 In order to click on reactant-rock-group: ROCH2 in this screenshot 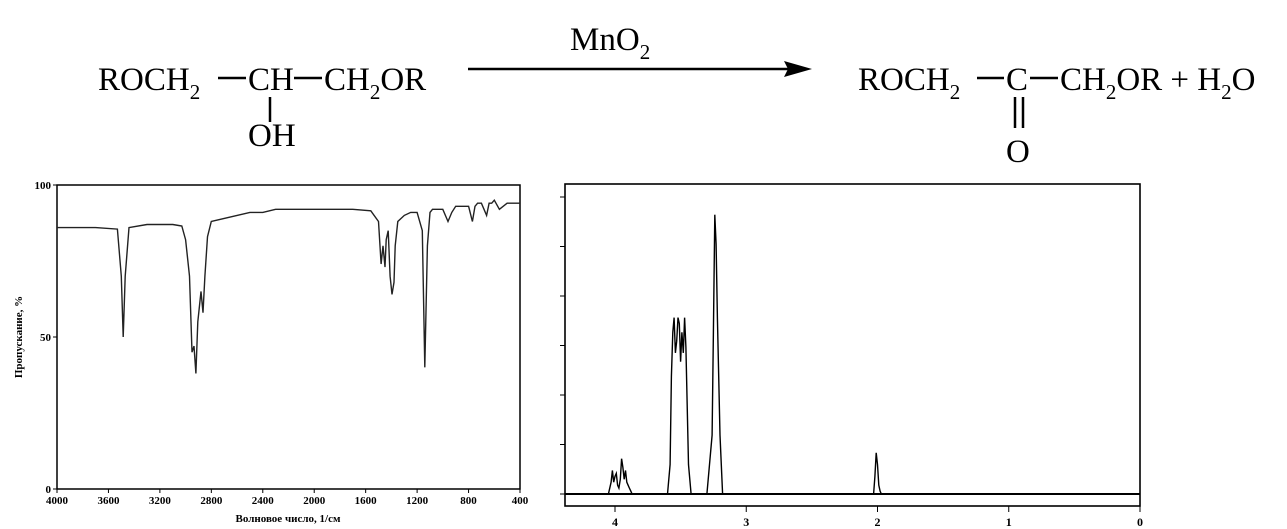, I will do `click(149, 83)`.